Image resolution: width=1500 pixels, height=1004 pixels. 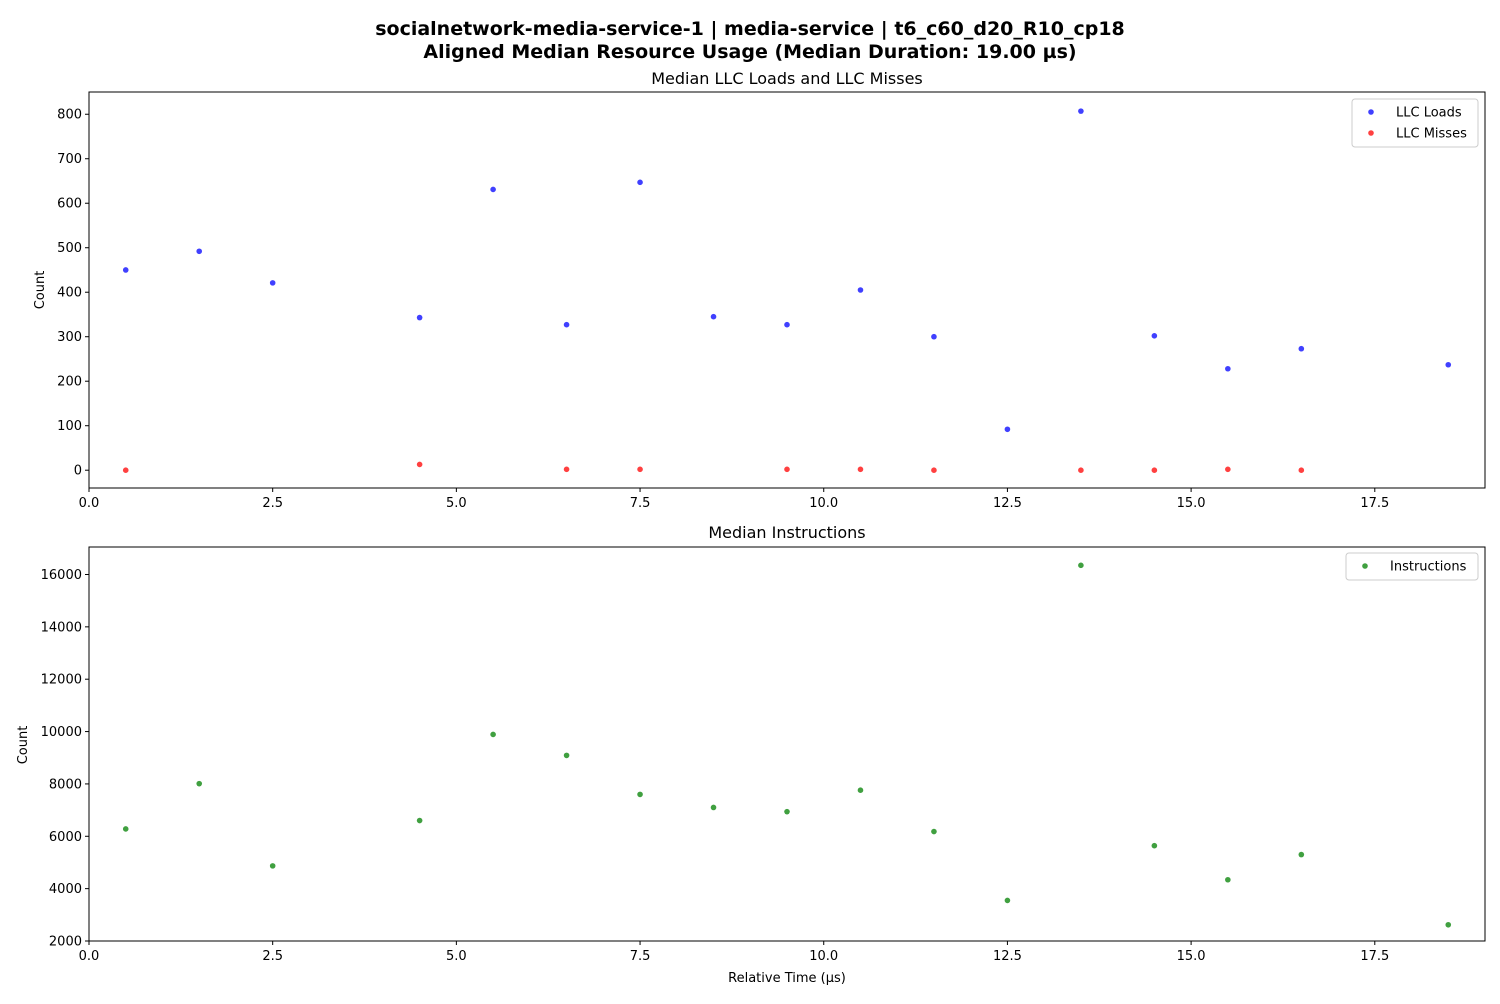 I want to click on llc-x-tick-label: 17.5, so click(x=1374, y=503).